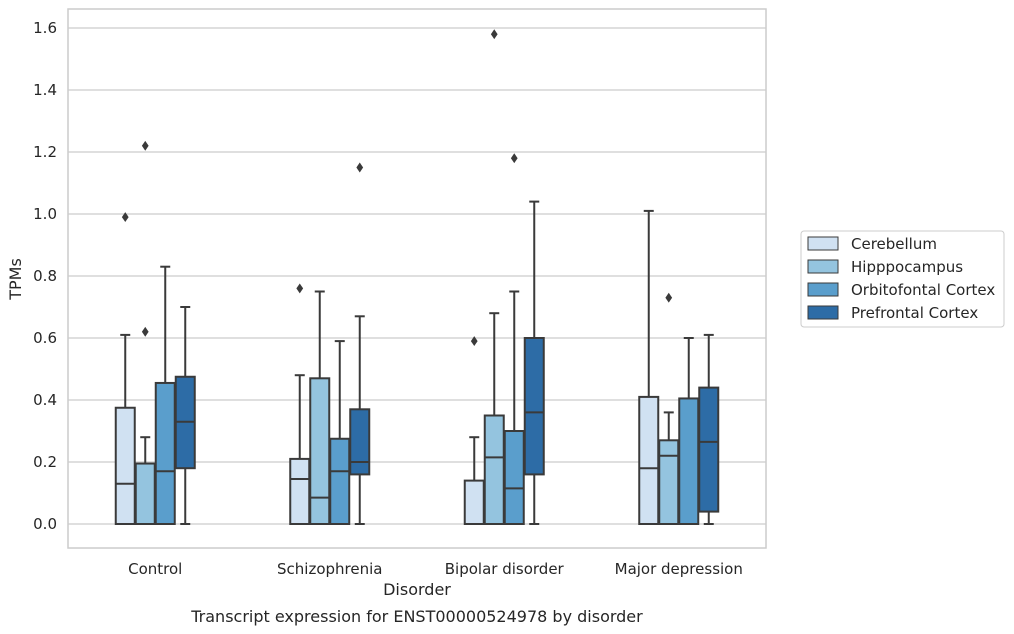  What do you see at coordinates (45, 90) in the screenshot?
I see `y-tick-label: 1.4` at bounding box center [45, 90].